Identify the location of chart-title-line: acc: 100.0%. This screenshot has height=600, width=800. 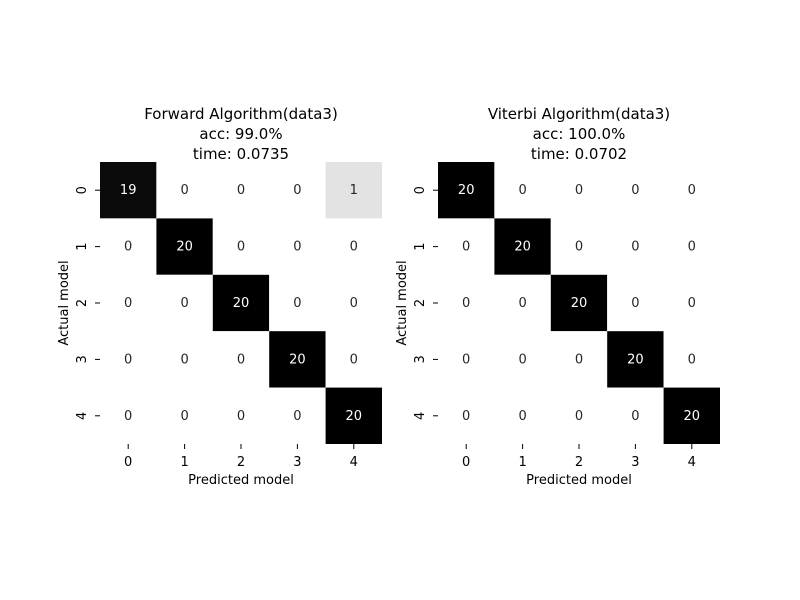
(579, 134).